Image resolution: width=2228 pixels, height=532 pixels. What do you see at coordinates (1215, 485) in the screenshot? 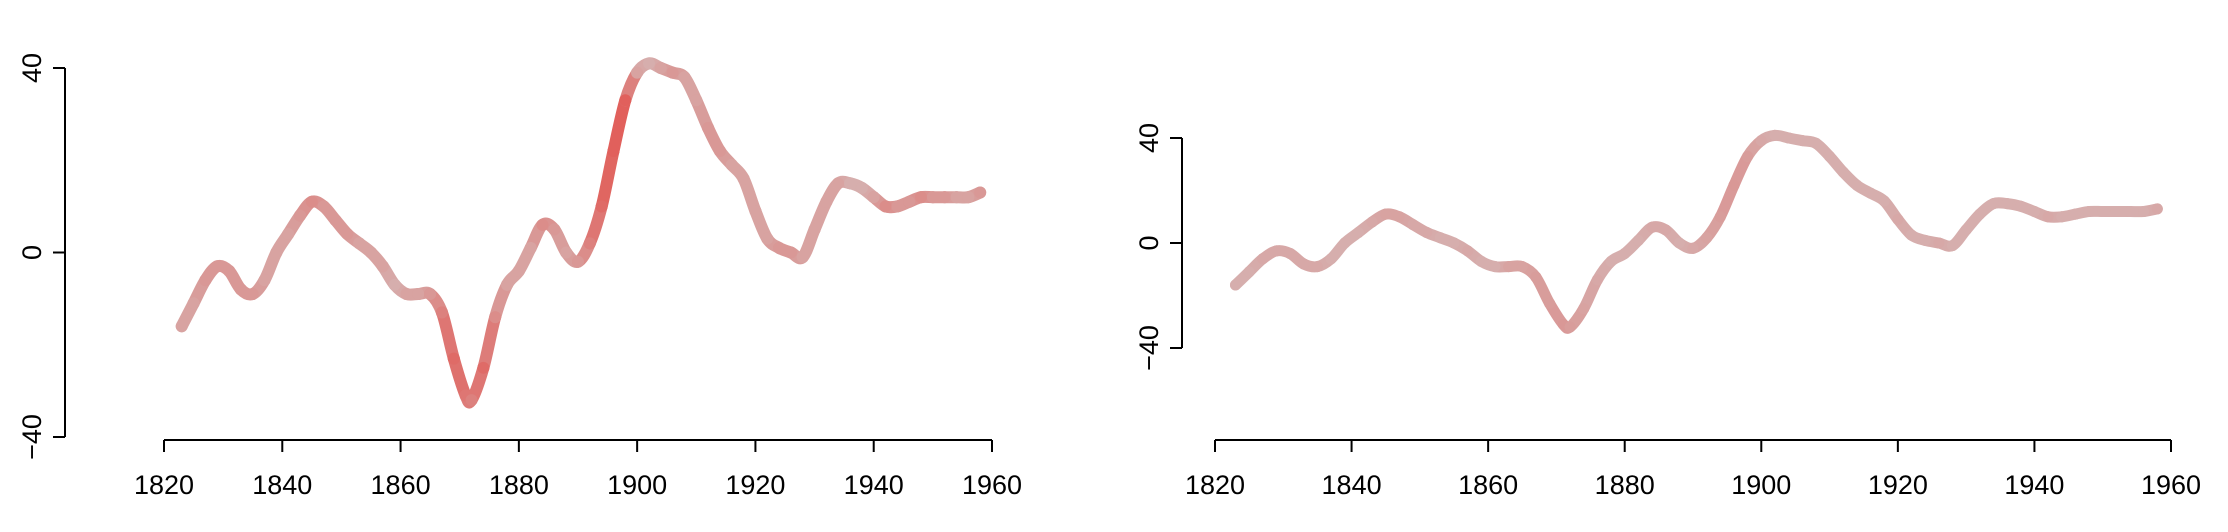
I see `right-x-tick-label: 1820` at bounding box center [1215, 485].